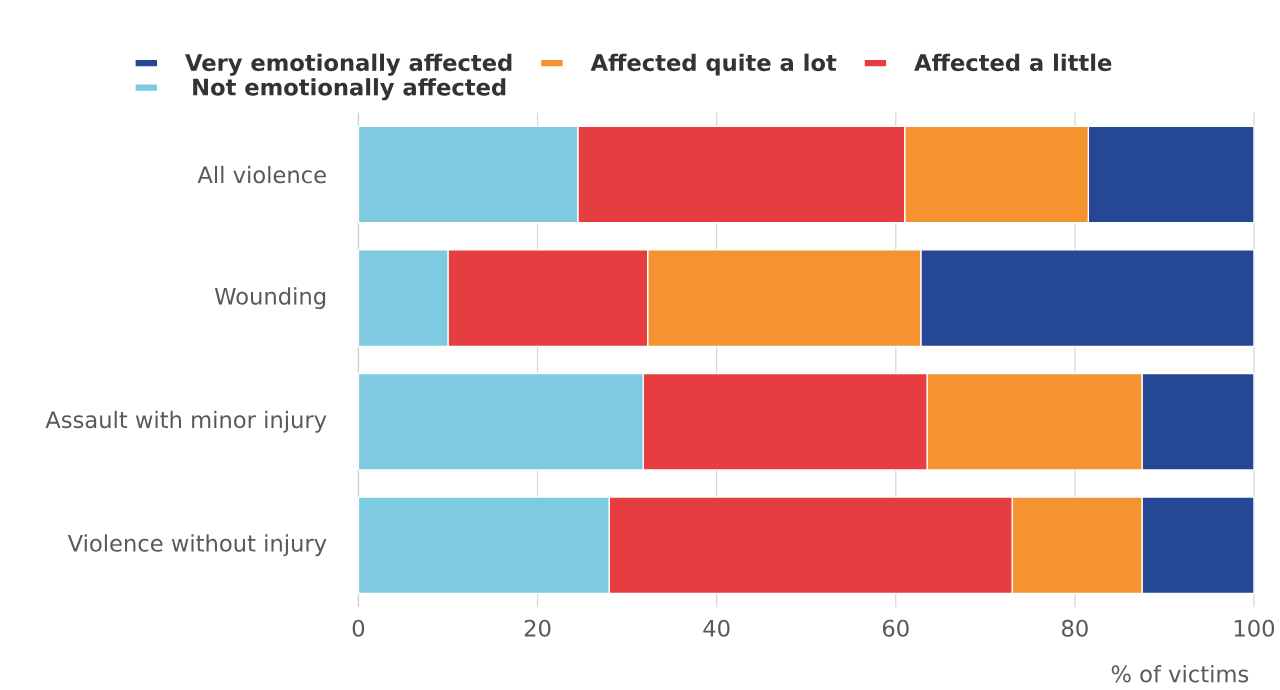  Describe the element at coordinates (1254, 628) in the screenshot. I see `x-tick-label: 100` at that location.